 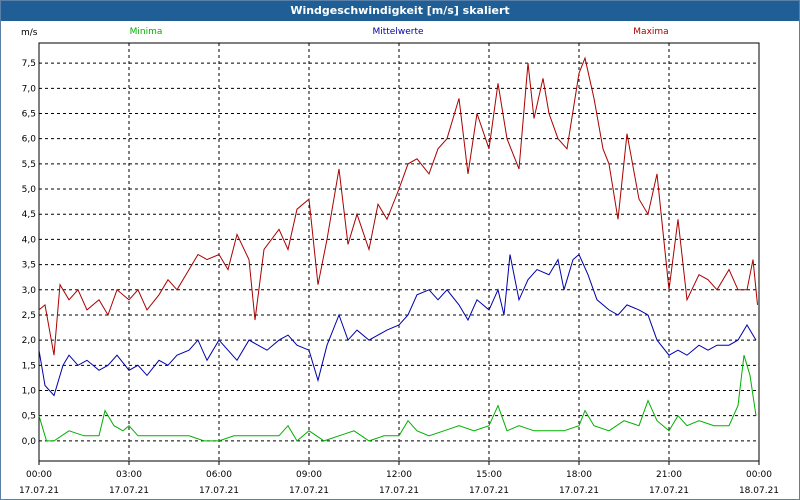 What do you see at coordinates (759, 491) in the screenshot?
I see `x-tick-date-label: 18.07.21` at bounding box center [759, 491].